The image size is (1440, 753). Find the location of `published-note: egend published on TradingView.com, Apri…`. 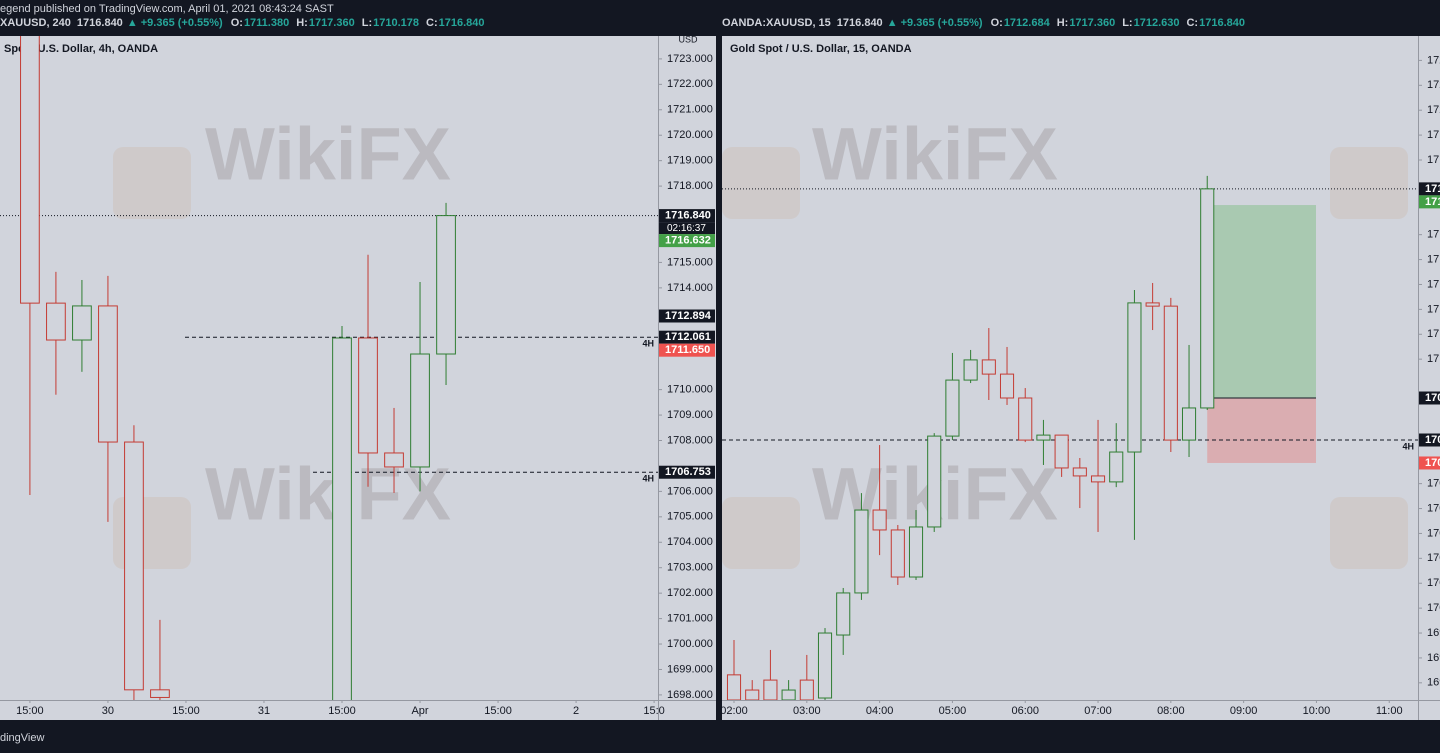

published-note: egend published on TradingView.com, Apri… is located at coordinates (167, 9).